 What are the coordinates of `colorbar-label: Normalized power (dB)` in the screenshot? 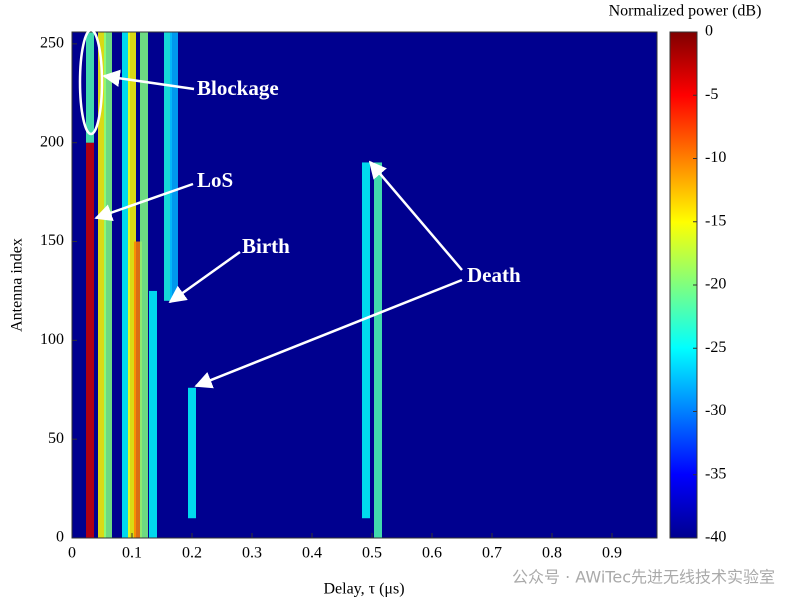 It's located at (685, 11).